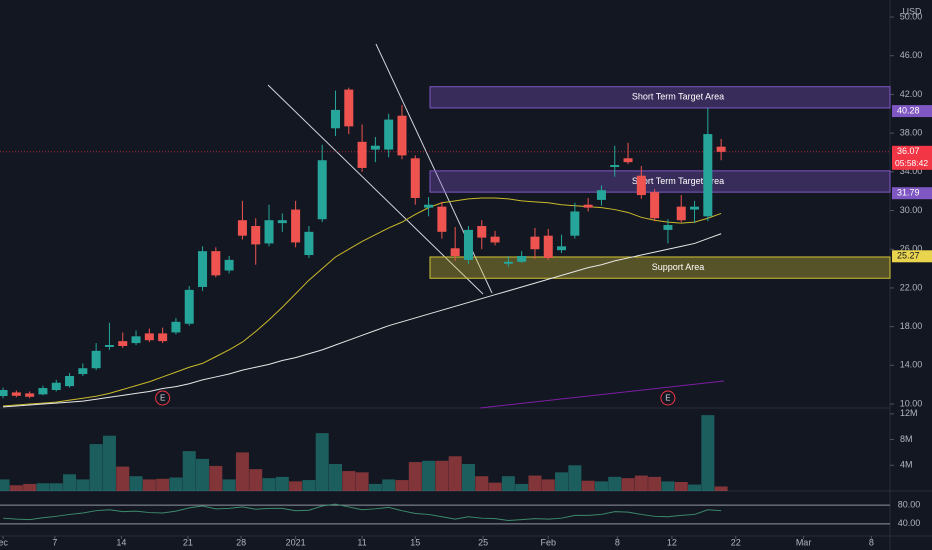  I want to click on rsi-tick-label: 80.00, so click(909, 504).